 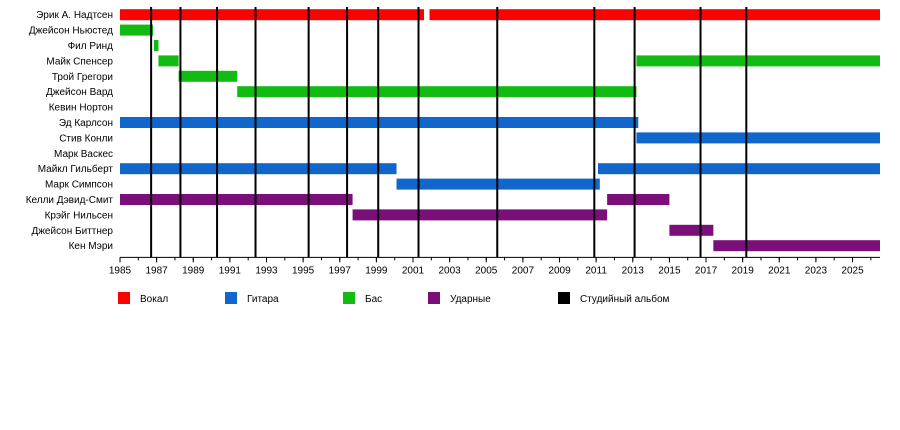 I want to click on x-tick-label: 2017, so click(x=706, y=270).